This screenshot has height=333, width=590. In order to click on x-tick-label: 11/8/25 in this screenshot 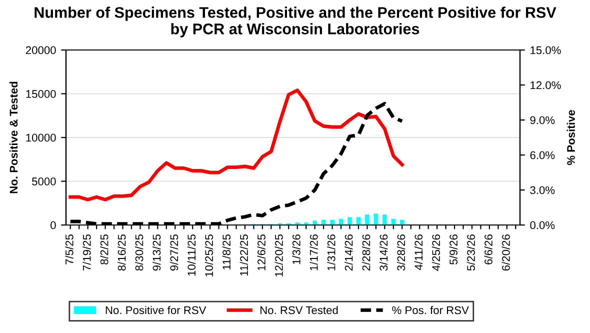, I will do `click(226, 252)`.